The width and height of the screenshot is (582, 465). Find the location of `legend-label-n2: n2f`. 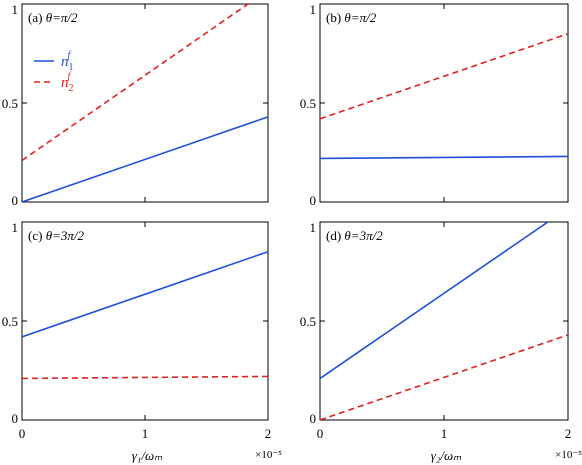

legend-label-n2: n2f is located at coordinates (67, 82).